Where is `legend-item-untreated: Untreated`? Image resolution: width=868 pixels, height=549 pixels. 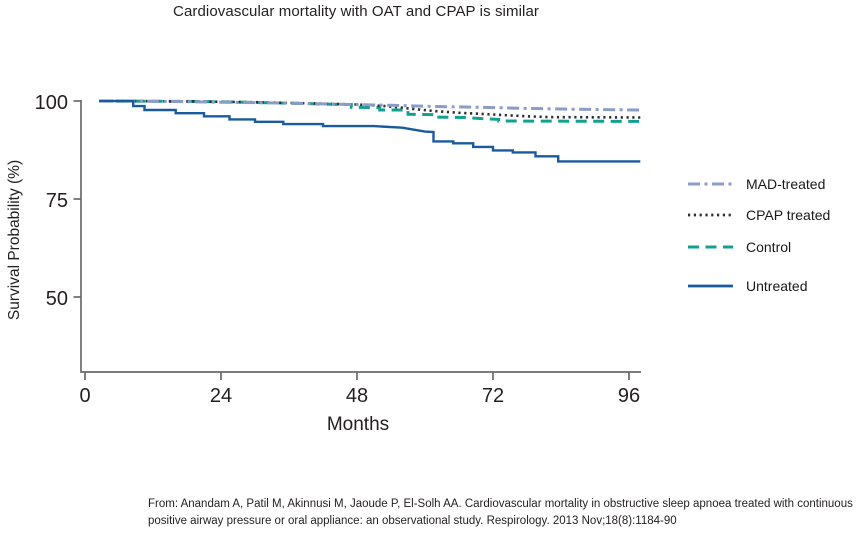
legend-item-untreated: Untreated is located at coordinates (758, 286).